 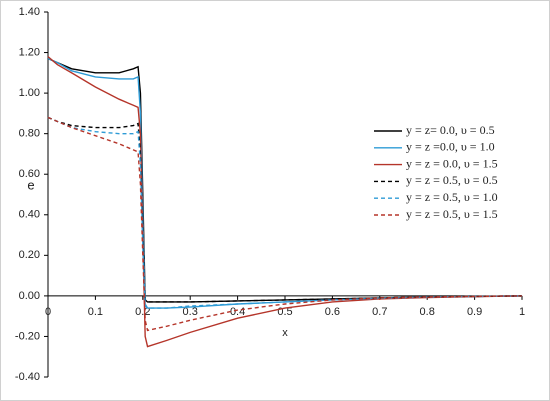 What do you see at coordinates (285, 333) in the screenshot?
I see `x-axis-label: x` at bounding box center [285, 333].